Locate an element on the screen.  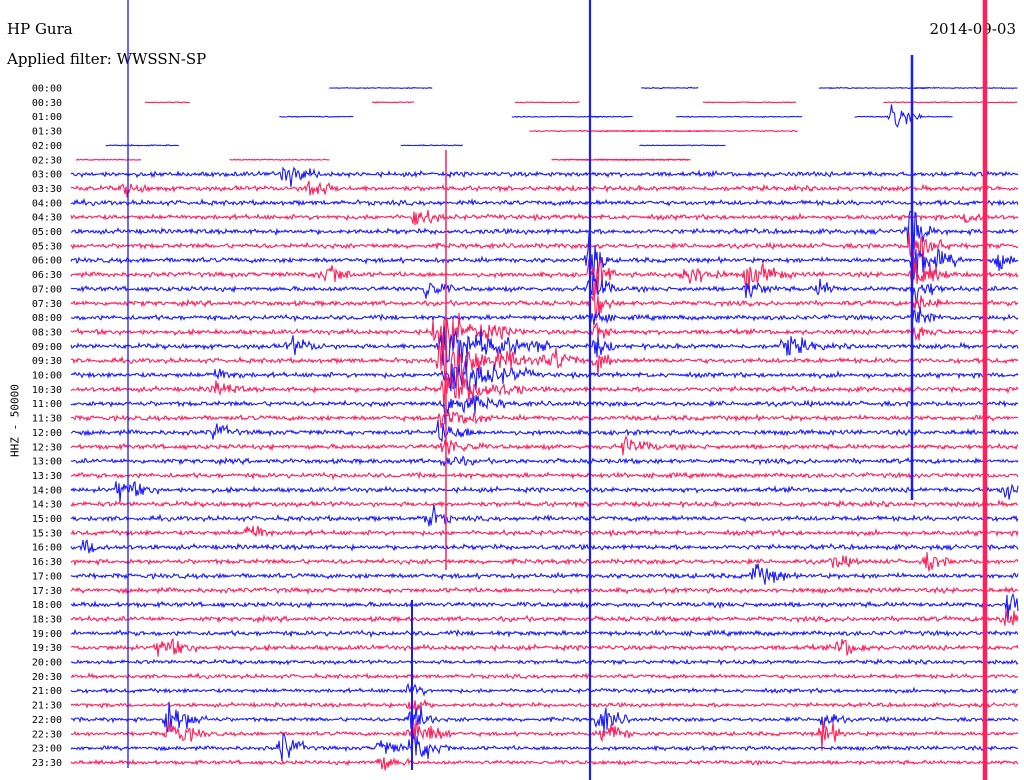
row-time-label: 01:30 is located at coordinates (47, 132).